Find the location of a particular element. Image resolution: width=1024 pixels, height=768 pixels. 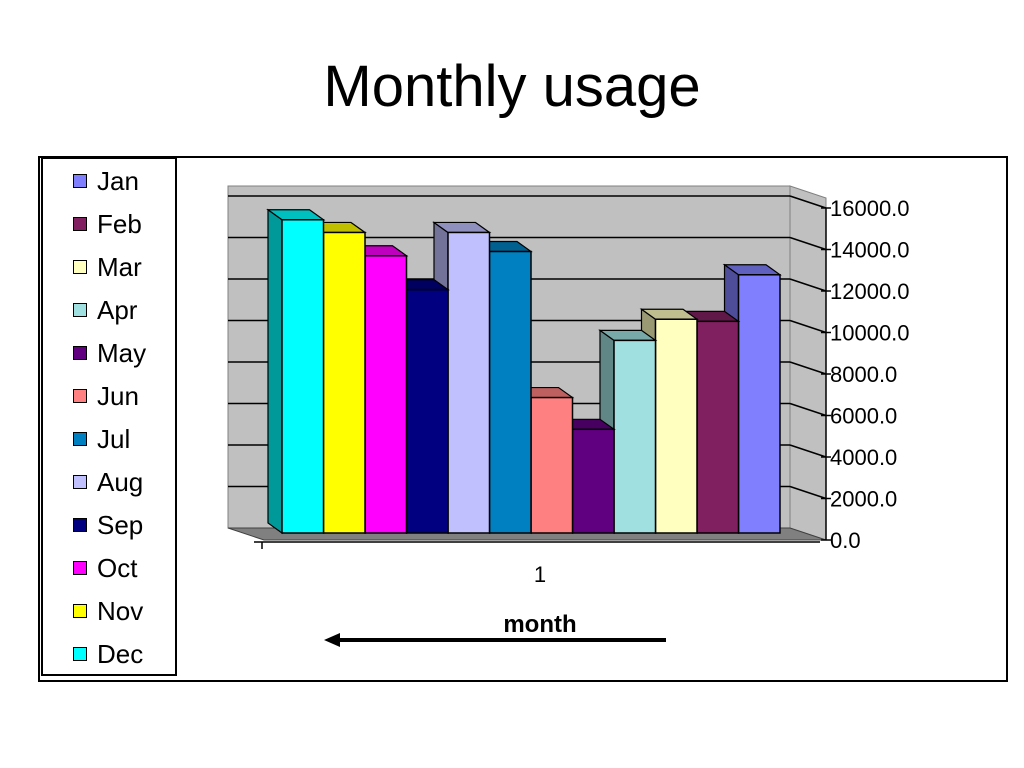

legend-item: Dec is located at coordinates (108, 654).